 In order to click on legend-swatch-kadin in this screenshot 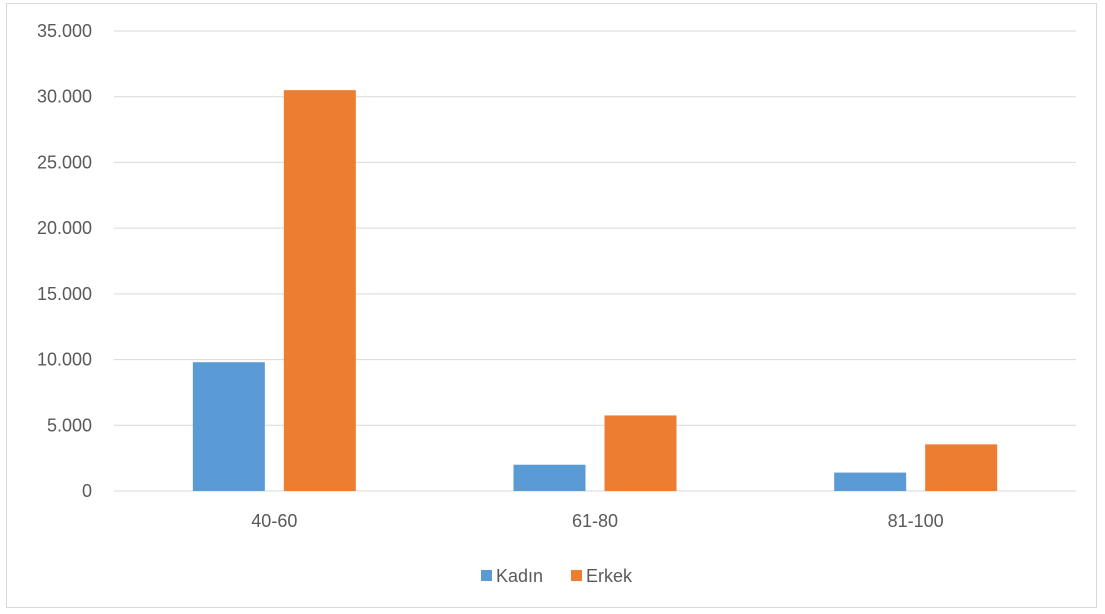, I will do `click(486, 575)`.